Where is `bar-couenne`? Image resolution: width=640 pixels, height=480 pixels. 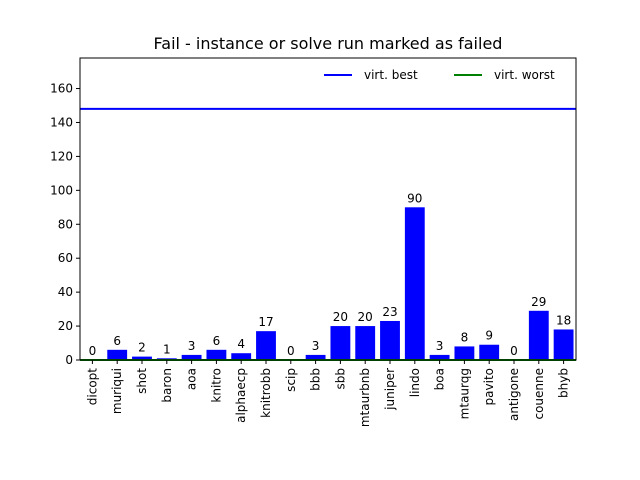 bar-couenne is located at coordinates (538, 335).